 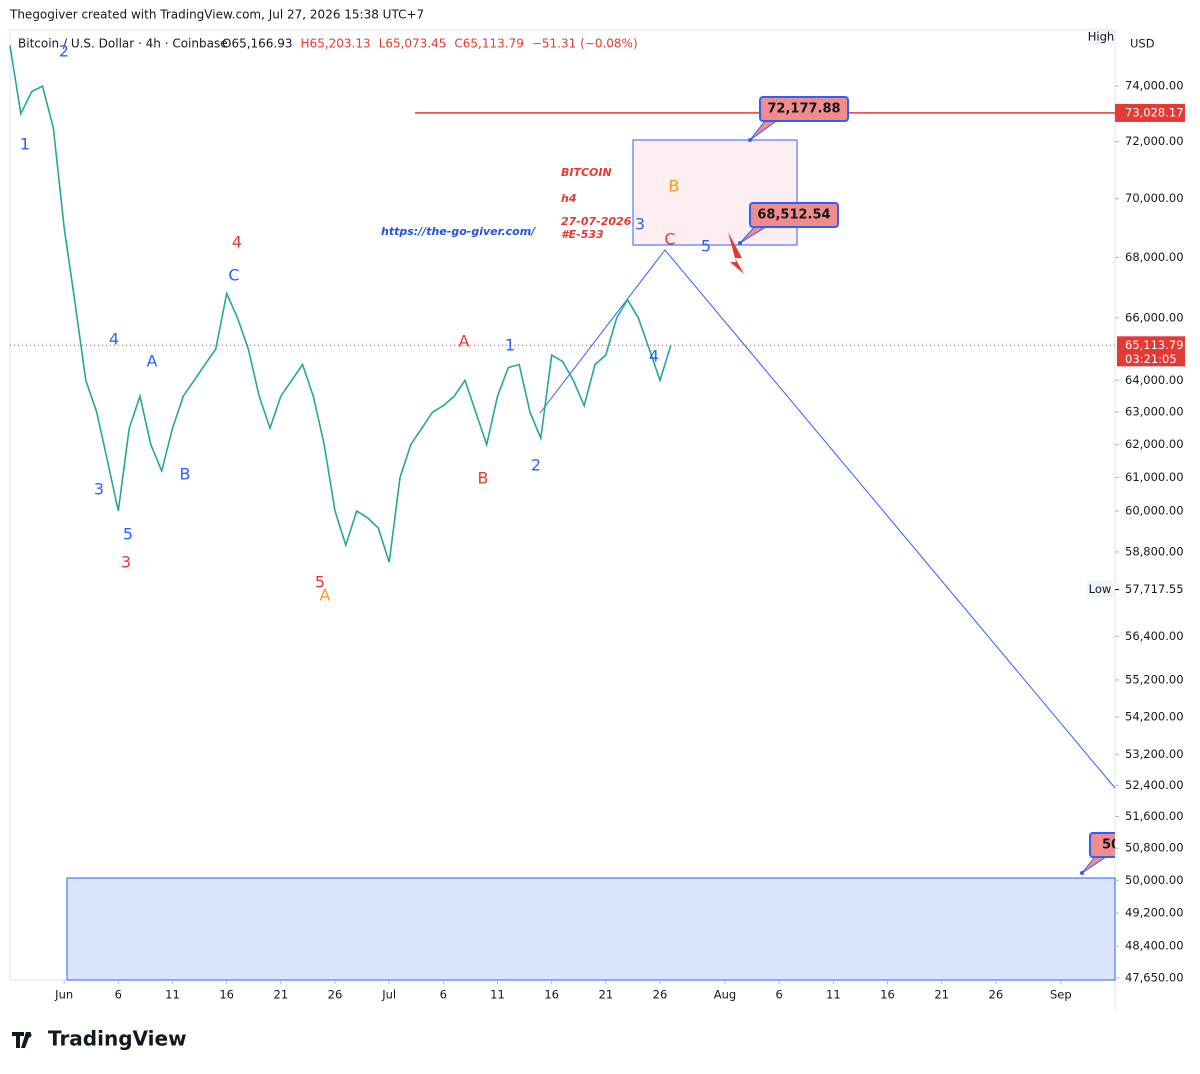 I want to click on y-tick-label: 50,800.00, so click(x=1154, y=848).